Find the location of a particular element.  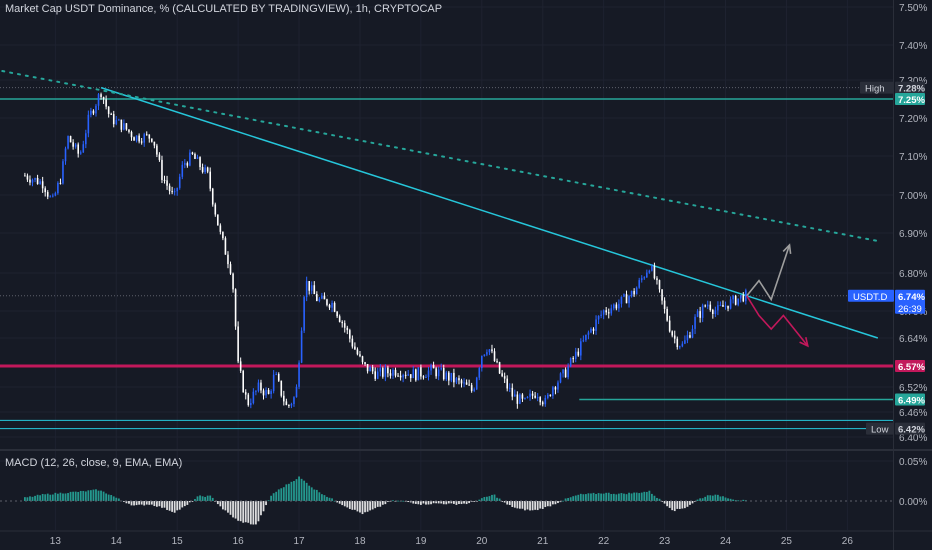

price-axis-label: 7.30% is located at coordinates (913, 81).